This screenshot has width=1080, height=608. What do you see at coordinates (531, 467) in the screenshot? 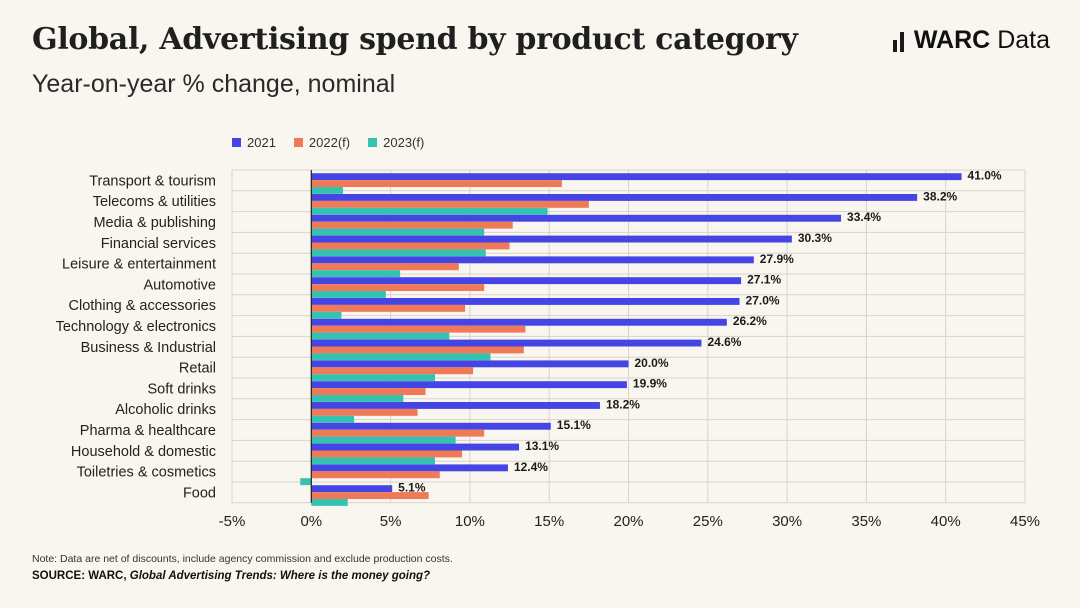
I see `data-label-2021: 12.4%` at bounding box center [531, 467].